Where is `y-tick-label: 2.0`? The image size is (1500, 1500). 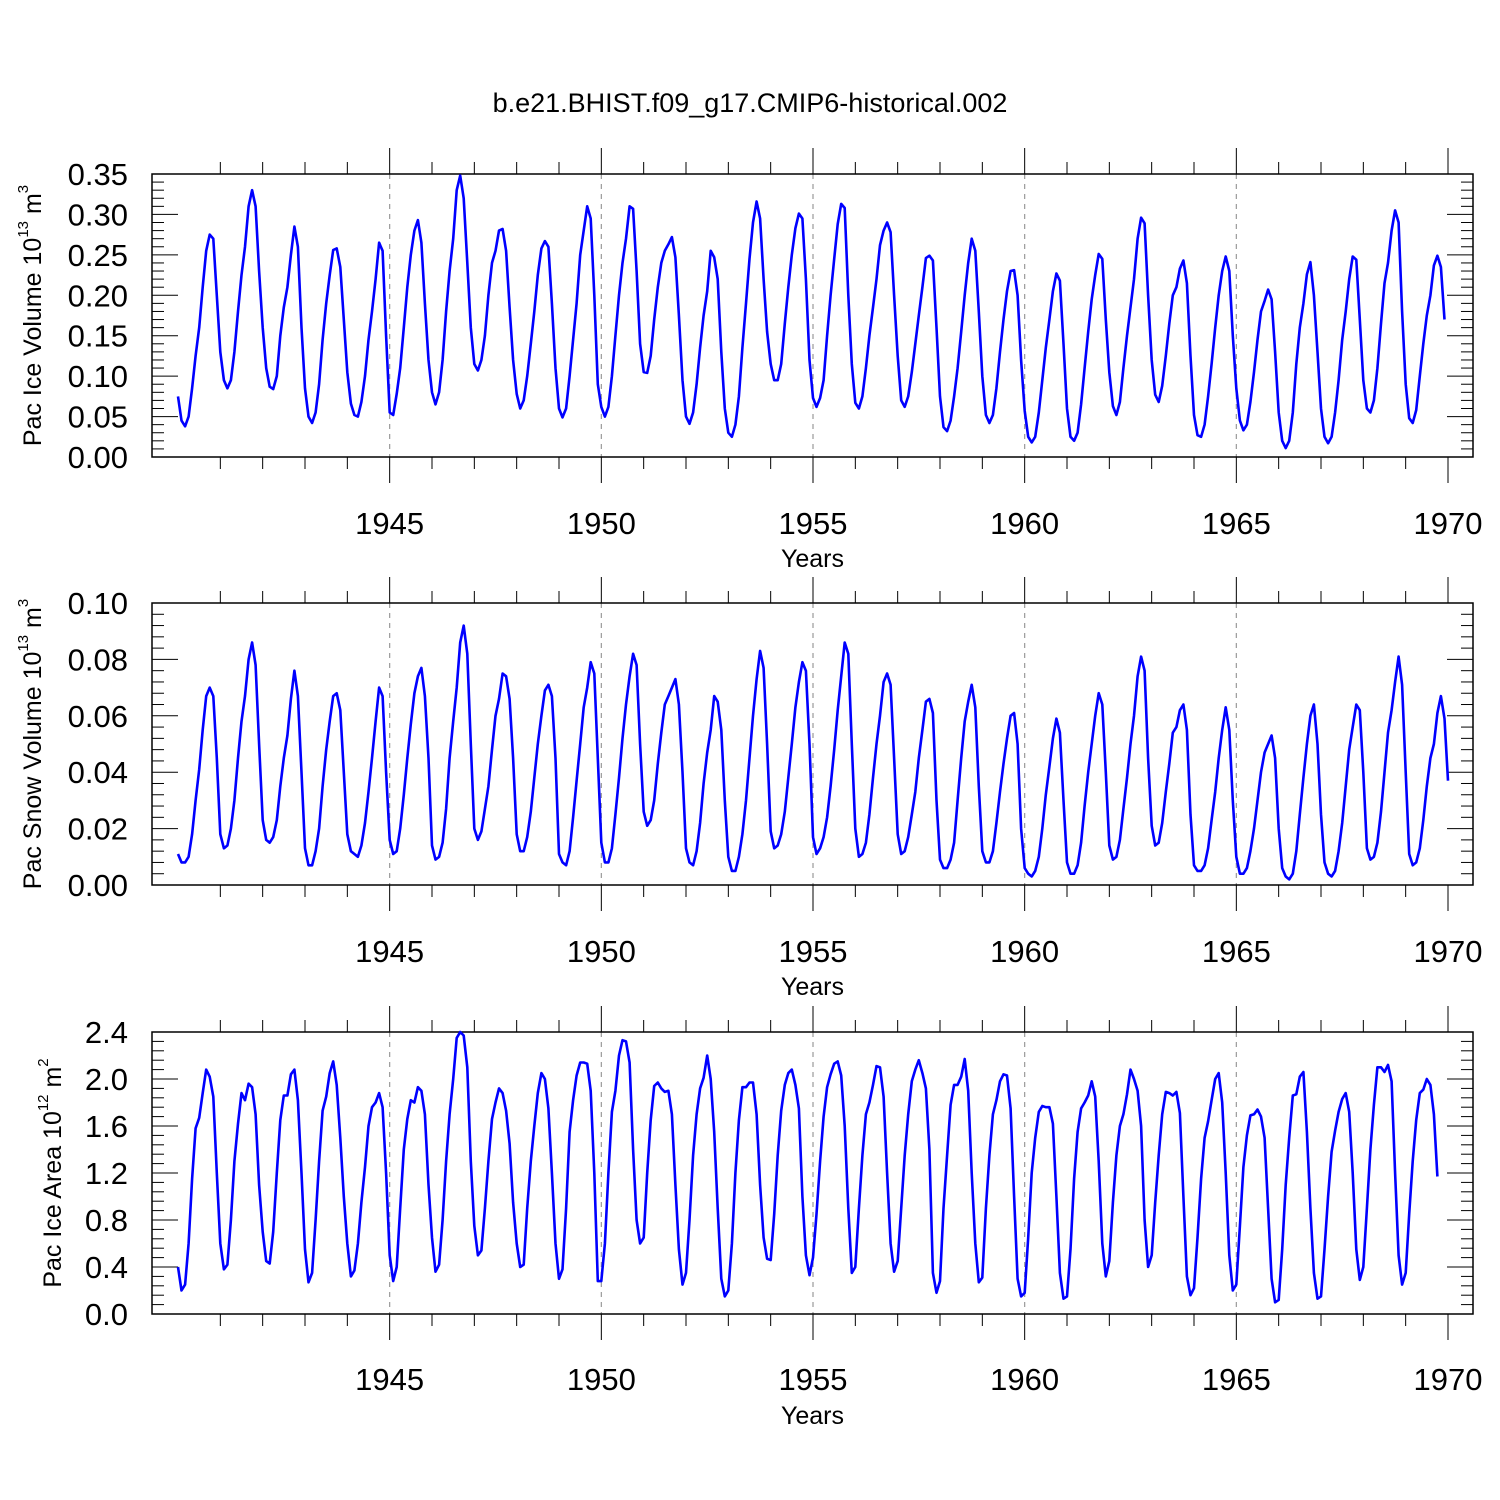 y-tick-label: 2.0 is located at coordinates (106, 1079).